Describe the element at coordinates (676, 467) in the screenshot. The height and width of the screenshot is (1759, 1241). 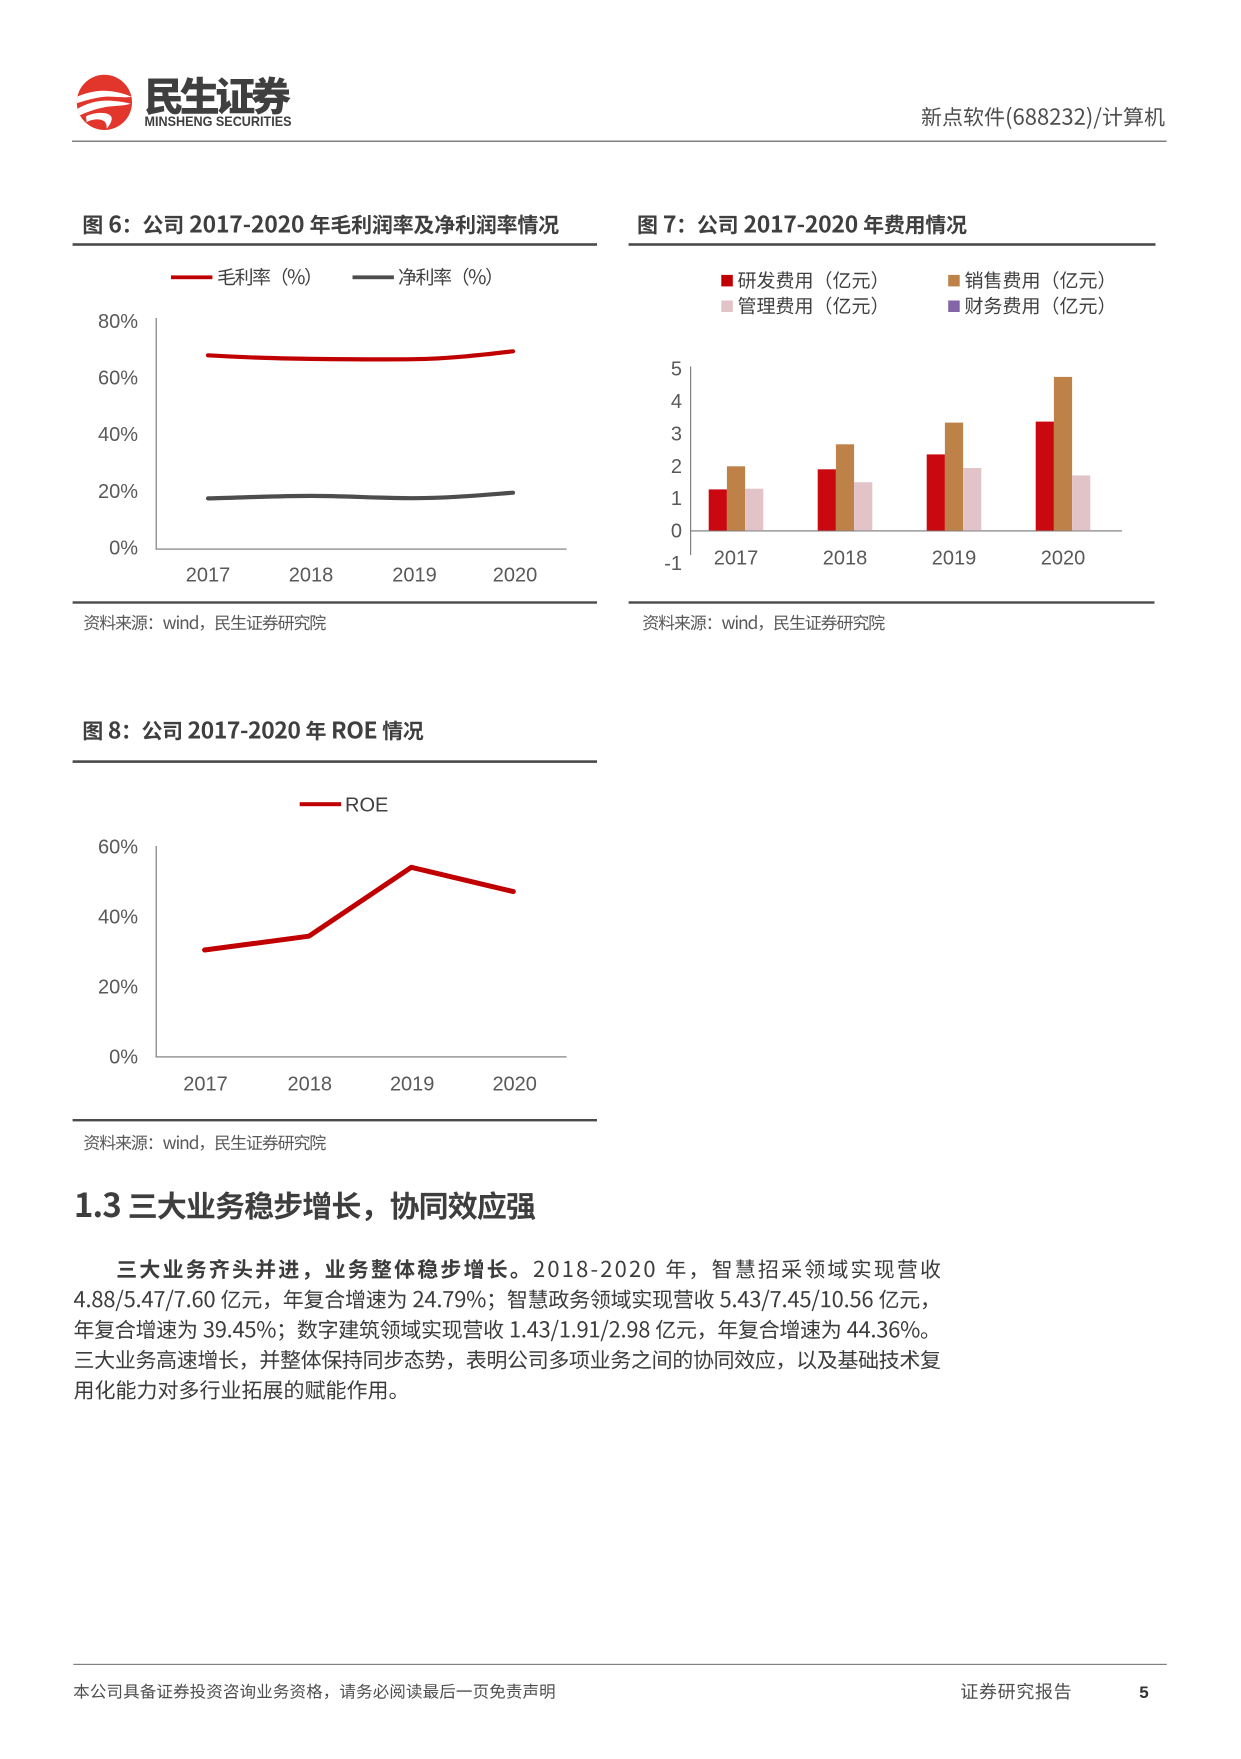
I see `svg-text: 2` at that location.